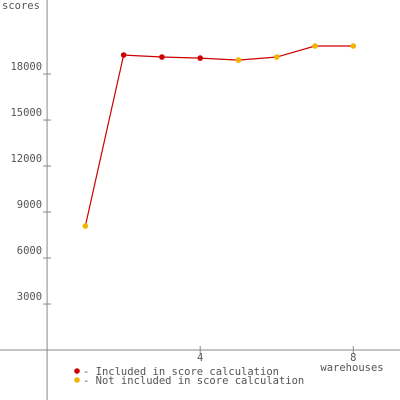 Image resolution: width=400 pixels, height=400 pixels. I want to click on x-tick-label: 8, so click(353, 358).